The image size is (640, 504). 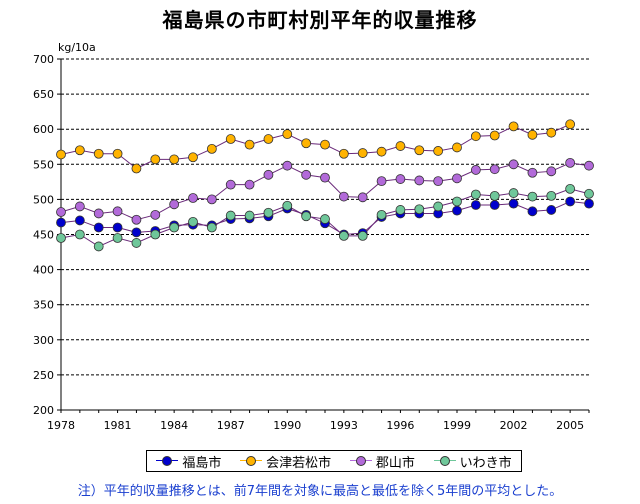 What do you see at coordinates (43, 59) in the screenshot?
I see `y-tick-label-700: 700` at bounding box center [43, 59].